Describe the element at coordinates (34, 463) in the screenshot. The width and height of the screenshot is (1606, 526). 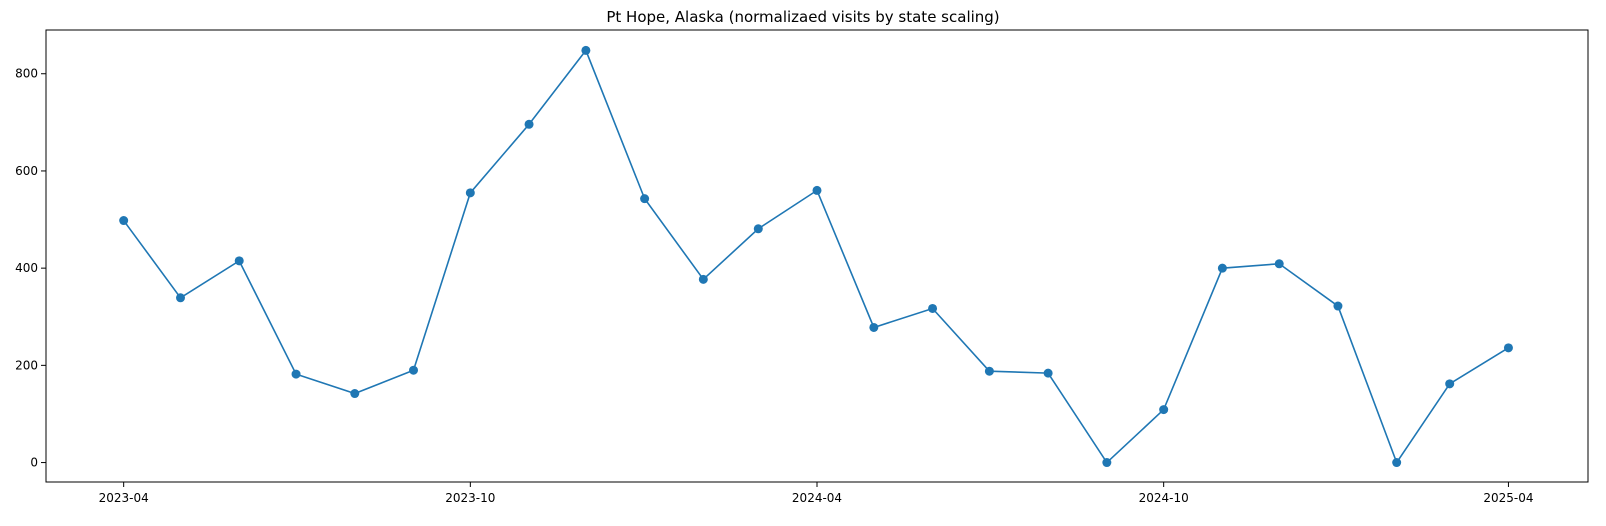
I see `y-tick-label: 0` at that location.